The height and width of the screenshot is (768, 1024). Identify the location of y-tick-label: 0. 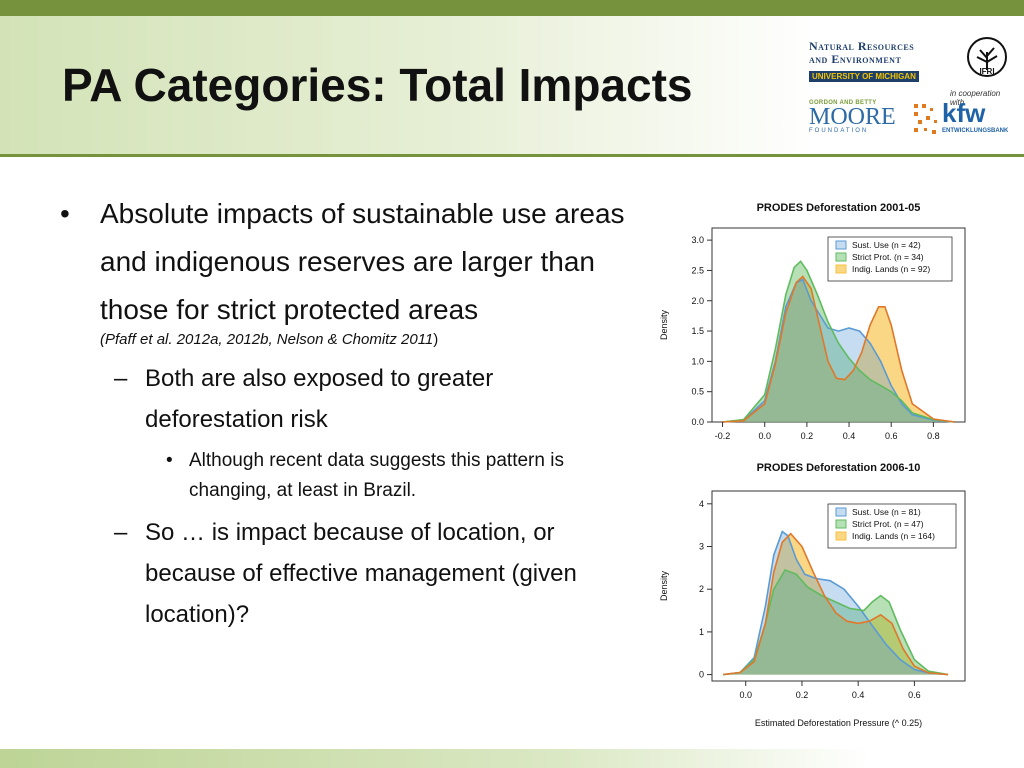
(701, 675).